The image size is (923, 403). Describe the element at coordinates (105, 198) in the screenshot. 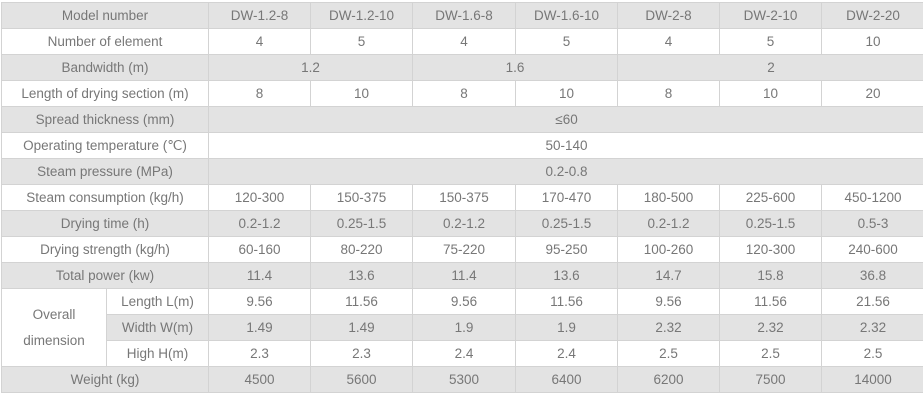

I see `row-label-steam-consumption: Steam consumption (kg/h)` at that location.